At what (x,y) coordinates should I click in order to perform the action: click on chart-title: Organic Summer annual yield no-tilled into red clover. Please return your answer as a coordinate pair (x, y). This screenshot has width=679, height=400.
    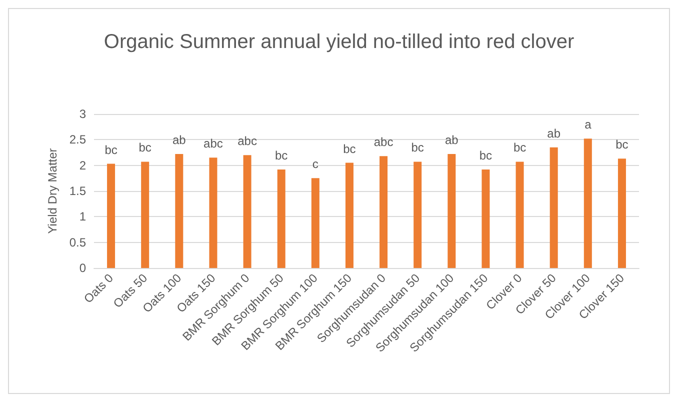
    Looking at the image, I should click on (339, 42).